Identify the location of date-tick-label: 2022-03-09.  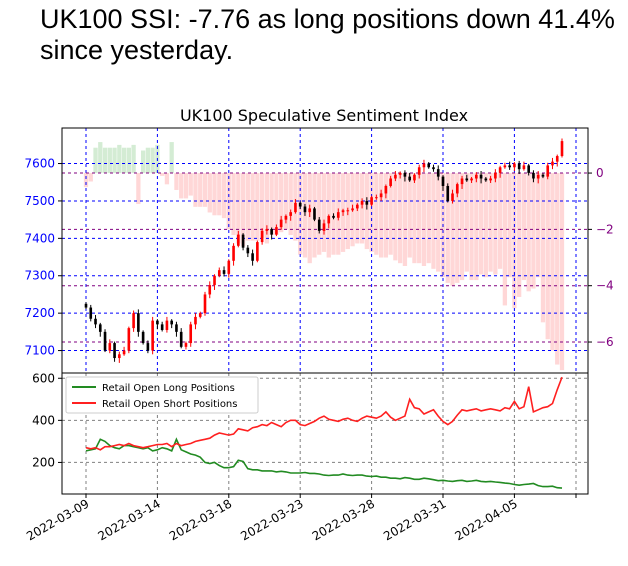
(57, 519).